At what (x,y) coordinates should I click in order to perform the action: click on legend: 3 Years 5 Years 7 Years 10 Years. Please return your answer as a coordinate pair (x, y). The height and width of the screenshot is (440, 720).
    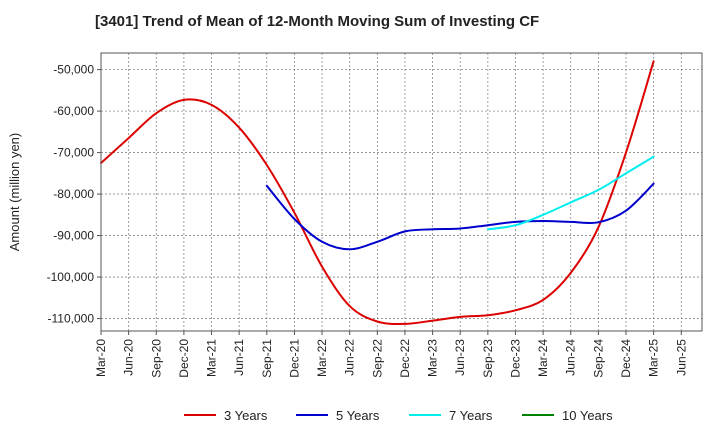
    Looking at the image, I should click on (398, 415).